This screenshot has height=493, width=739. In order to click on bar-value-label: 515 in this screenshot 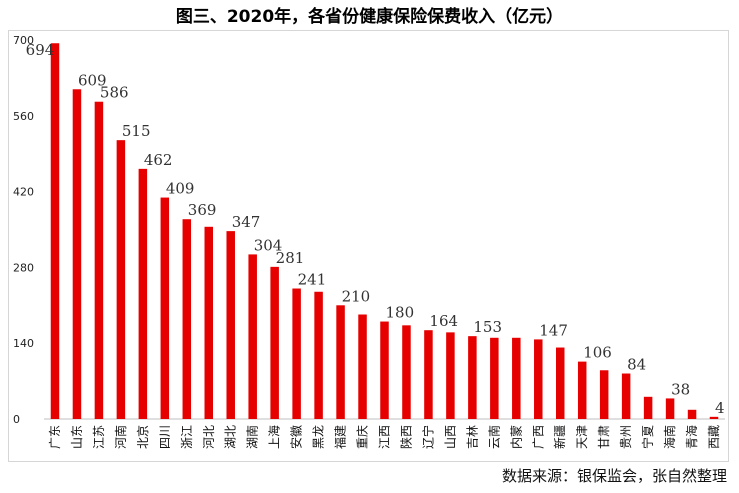, I will do `click(136, 131)`.